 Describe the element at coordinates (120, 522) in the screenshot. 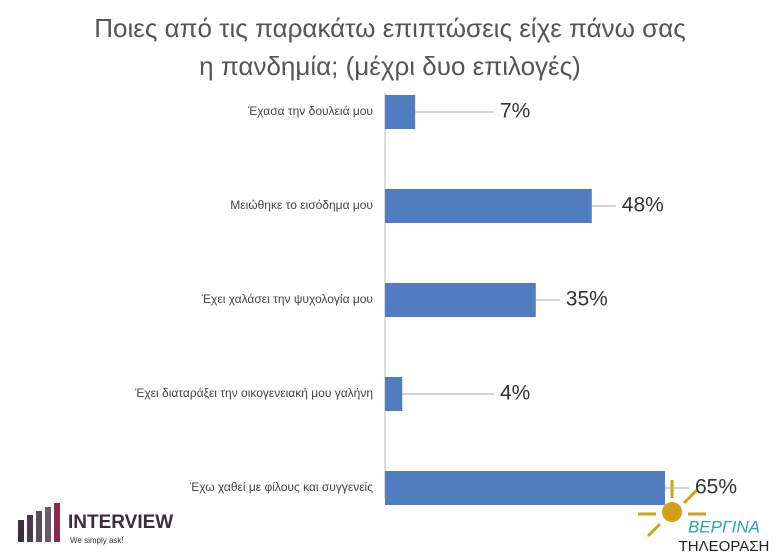

I see `logo-name: INTERVIEW` at that location.